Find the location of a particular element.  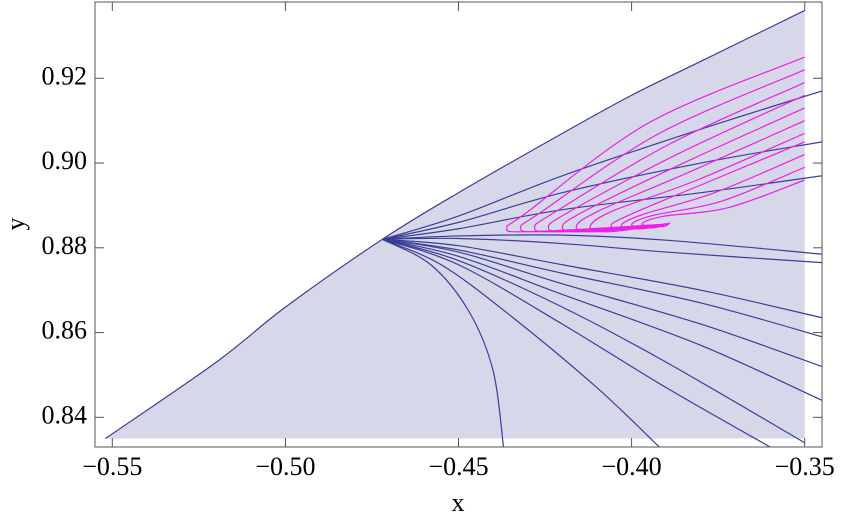

x-tick-label: −0.50 is located at coordinates (285, 466).